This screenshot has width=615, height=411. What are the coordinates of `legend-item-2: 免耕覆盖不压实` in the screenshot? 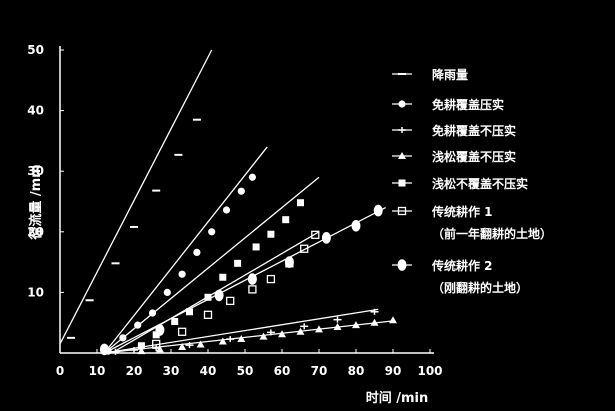 It's located at (454, 130).